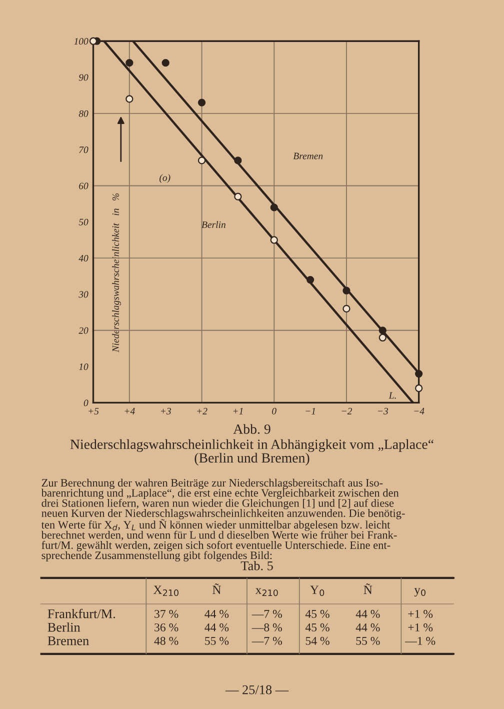  What do you see at coordinates (68, 641) in the screenshot?
I see `category-label: Bremen` at bounding box center [68, 641].